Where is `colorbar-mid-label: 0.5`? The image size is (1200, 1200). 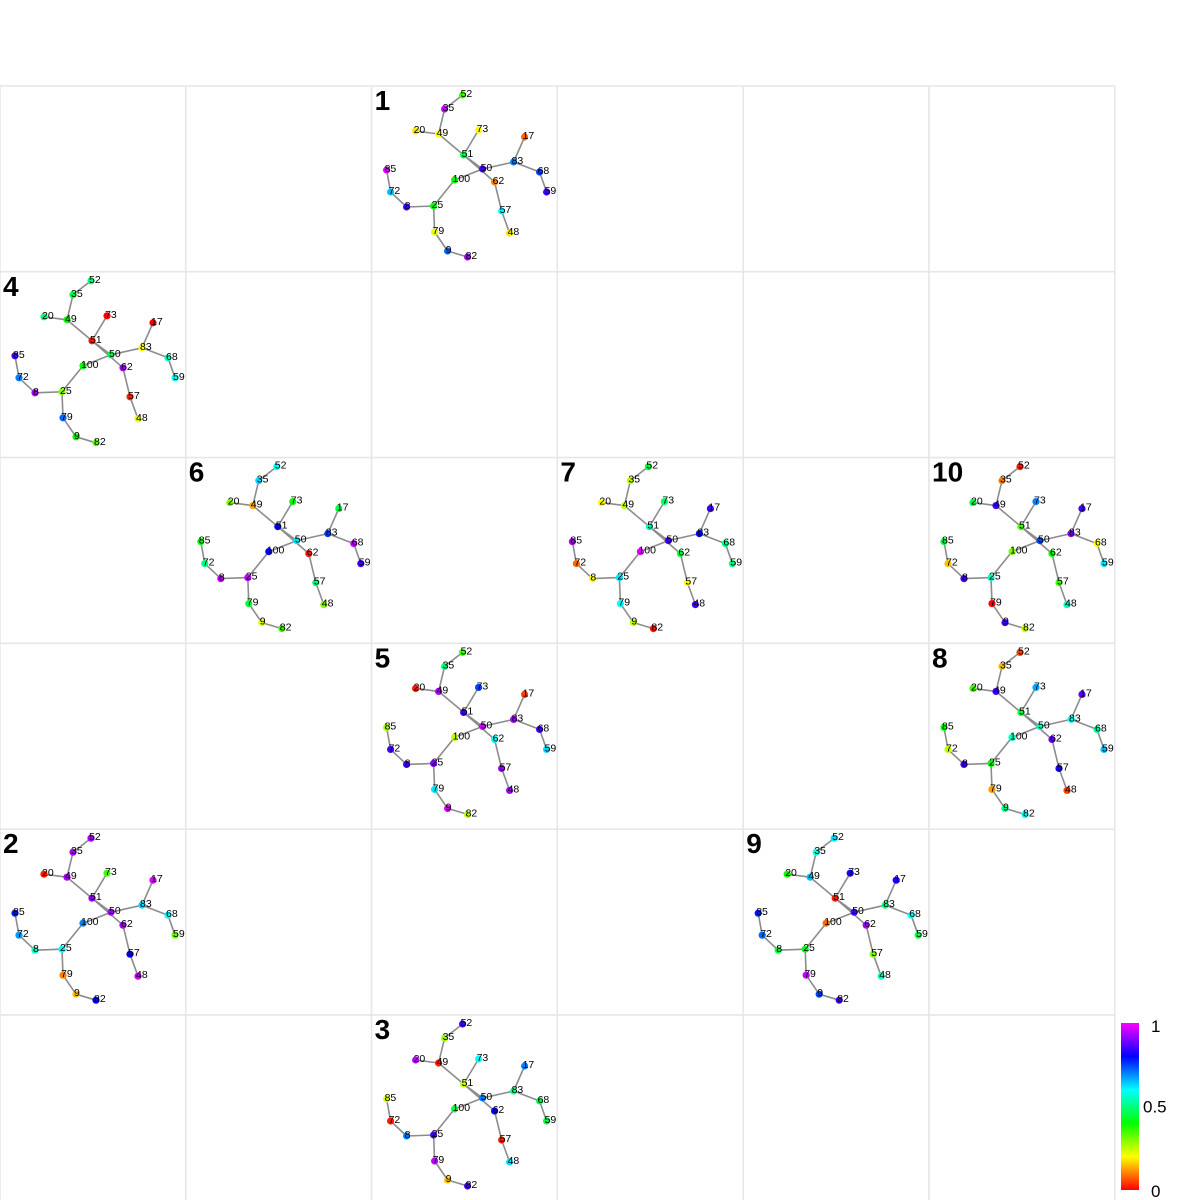 colorbar-mid-label: 0.5 is located at coordinates (1155, 1107).